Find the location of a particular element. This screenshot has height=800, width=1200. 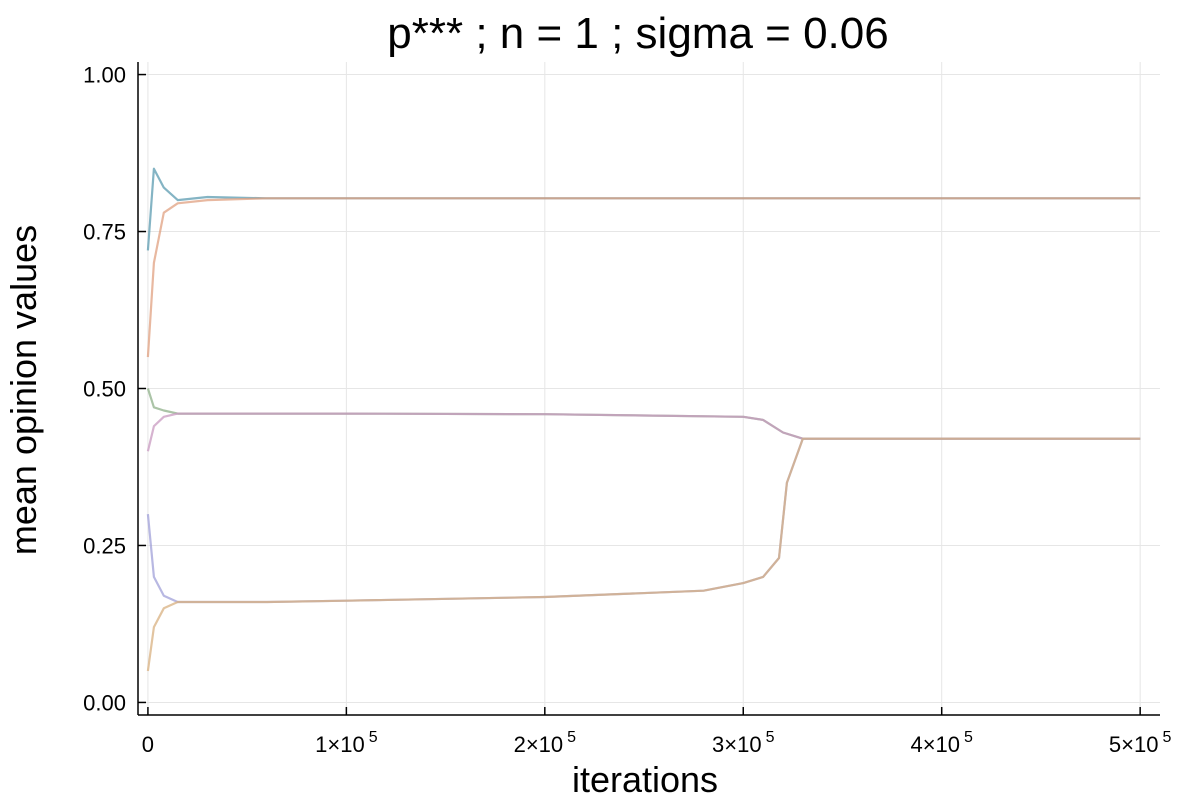

x-tick-label: 4×10 5 is located at coordinates (941, 743).